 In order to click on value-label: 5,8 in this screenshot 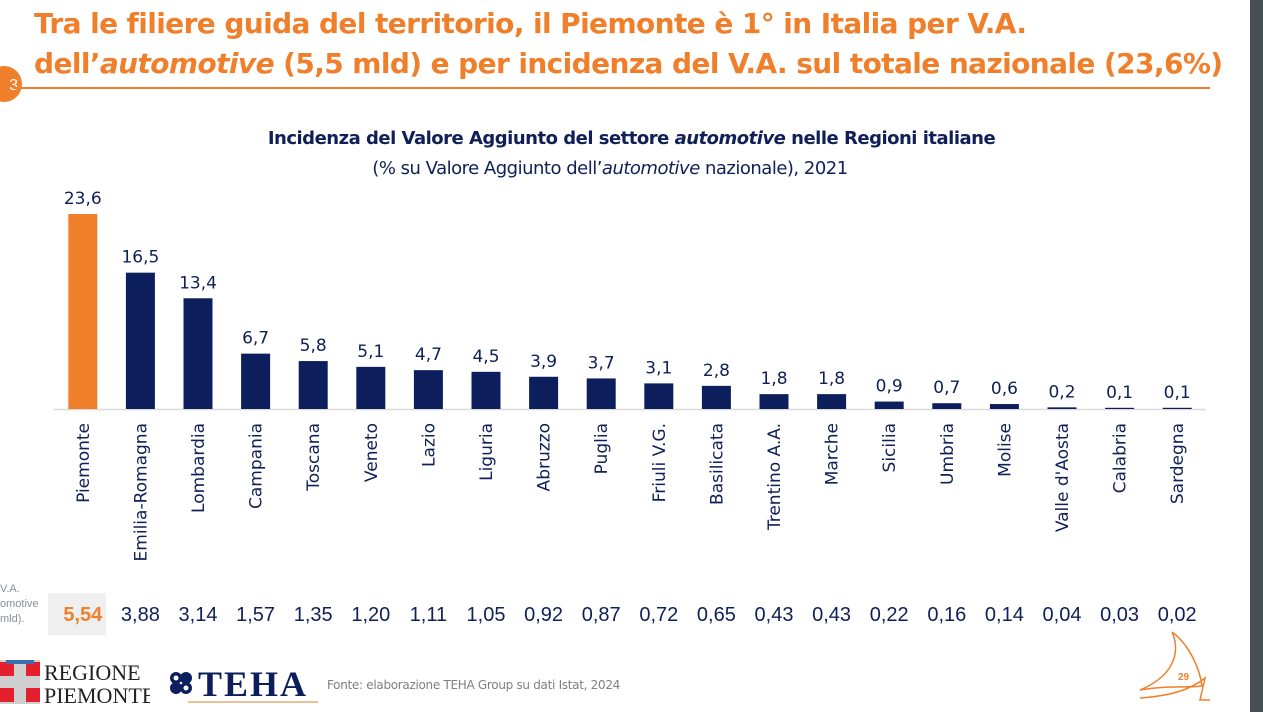, I will do `click(313, 346)`.